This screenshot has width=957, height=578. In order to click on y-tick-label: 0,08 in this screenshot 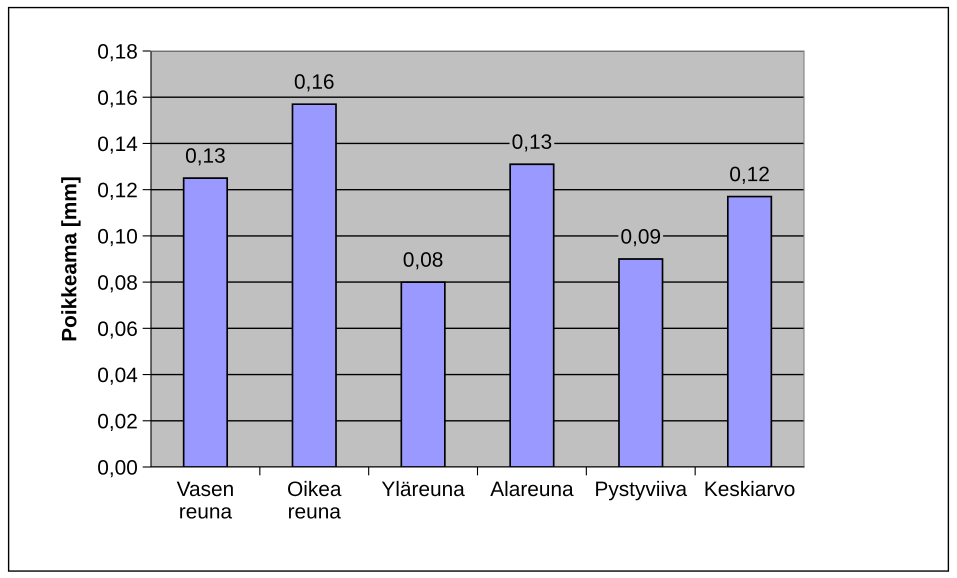, I will do `click(117, 283)`.